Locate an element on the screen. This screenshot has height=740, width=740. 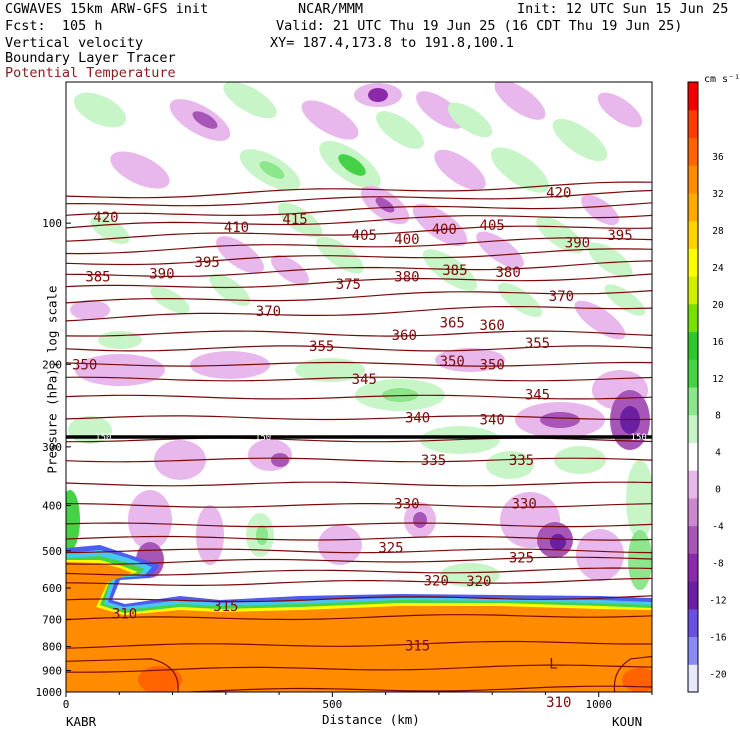
theta-label: 400 is located at coordinates (444, 230).